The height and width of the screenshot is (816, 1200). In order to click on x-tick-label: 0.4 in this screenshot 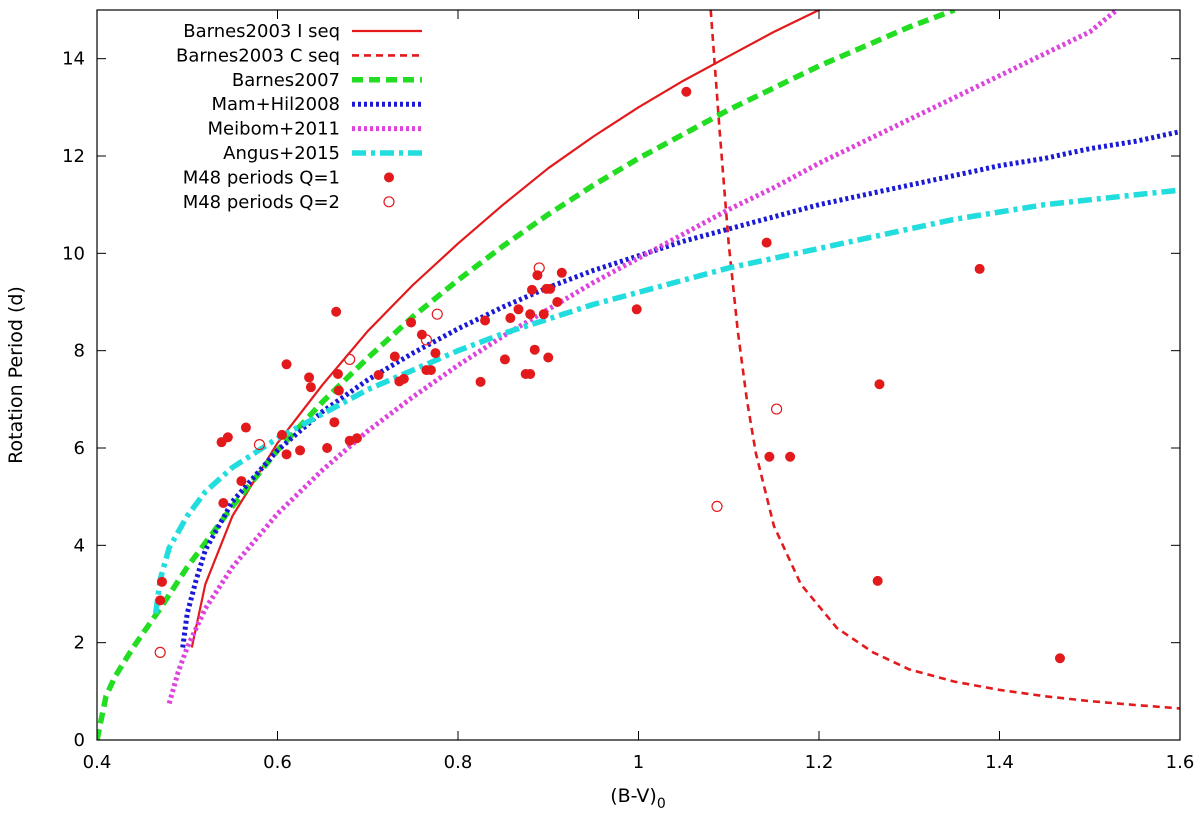, I will do `click(97, 762)`.